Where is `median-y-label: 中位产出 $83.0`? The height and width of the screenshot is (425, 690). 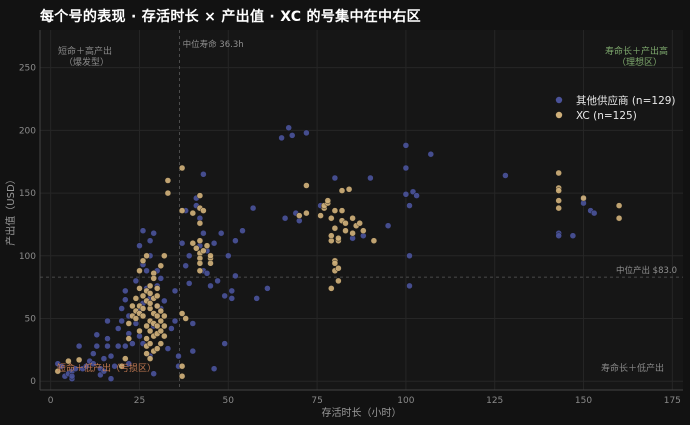 median-y-label: 中位产出 $83.0 is located at coordinates (646, 270).